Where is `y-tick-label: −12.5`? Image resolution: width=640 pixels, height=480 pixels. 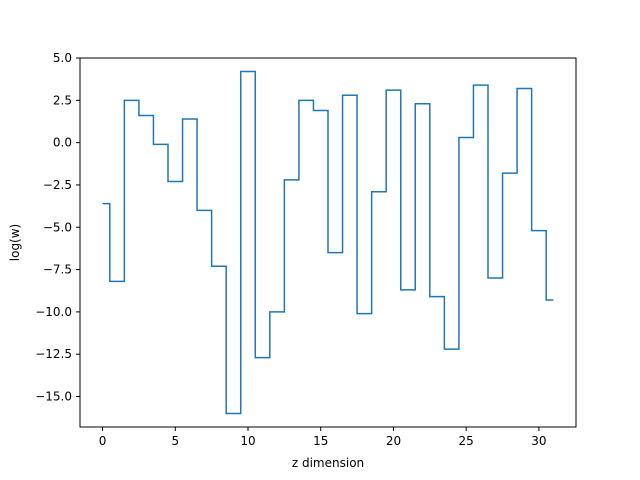 y-tick-label: −12.5 is located at coordinates (53, 354).